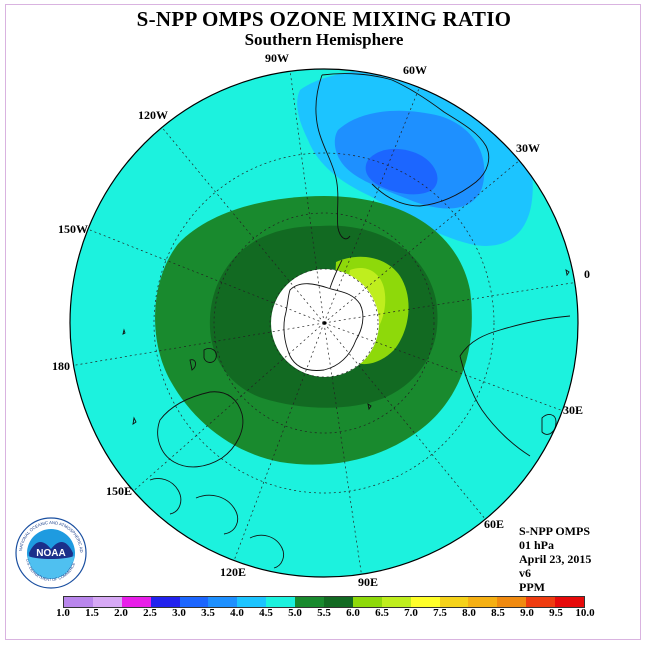  Describe the element at coordinates (150, 613) in the screenshot. I see `colorbar-tick-label: 2.5` at that location.